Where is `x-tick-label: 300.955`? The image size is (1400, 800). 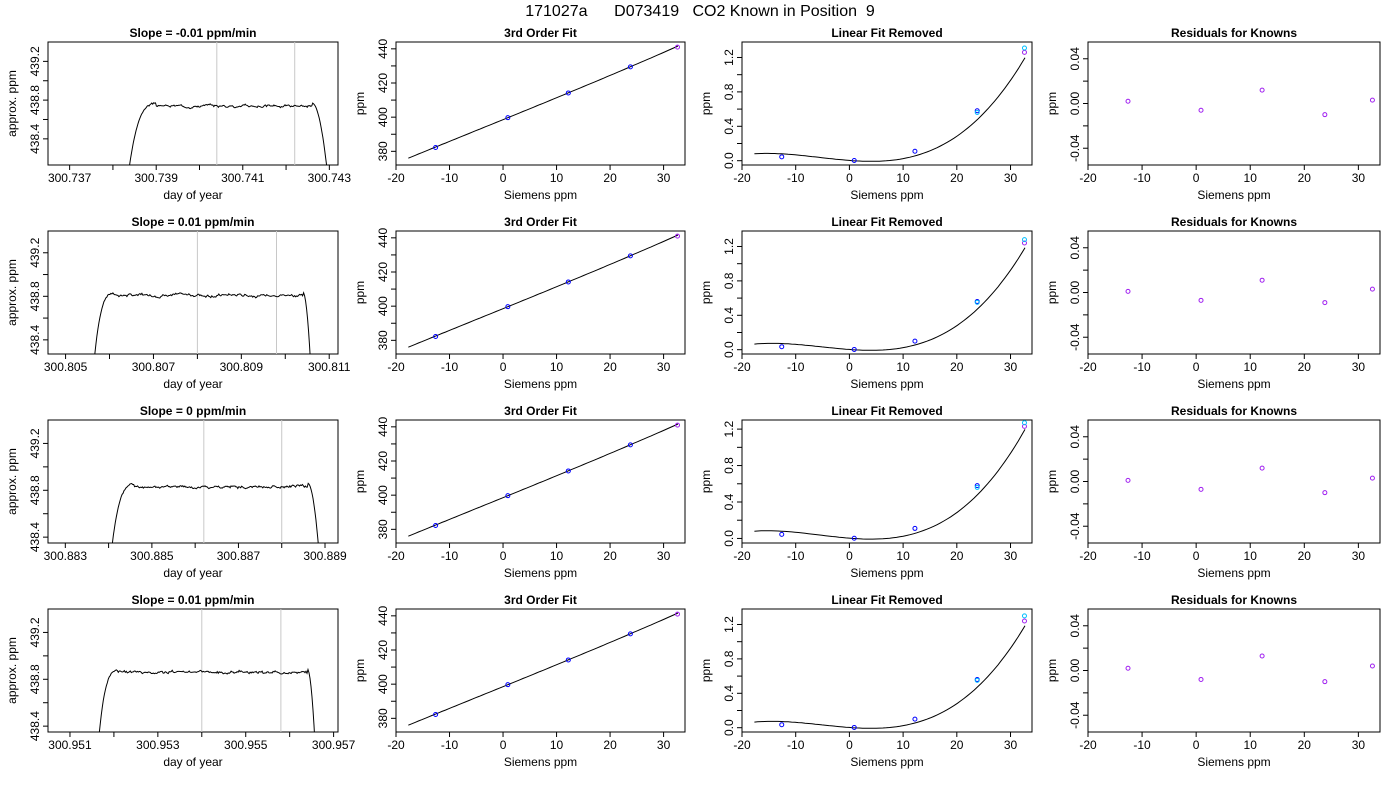
x-tick-label: 300.955 is located at coordinates (246, 745).